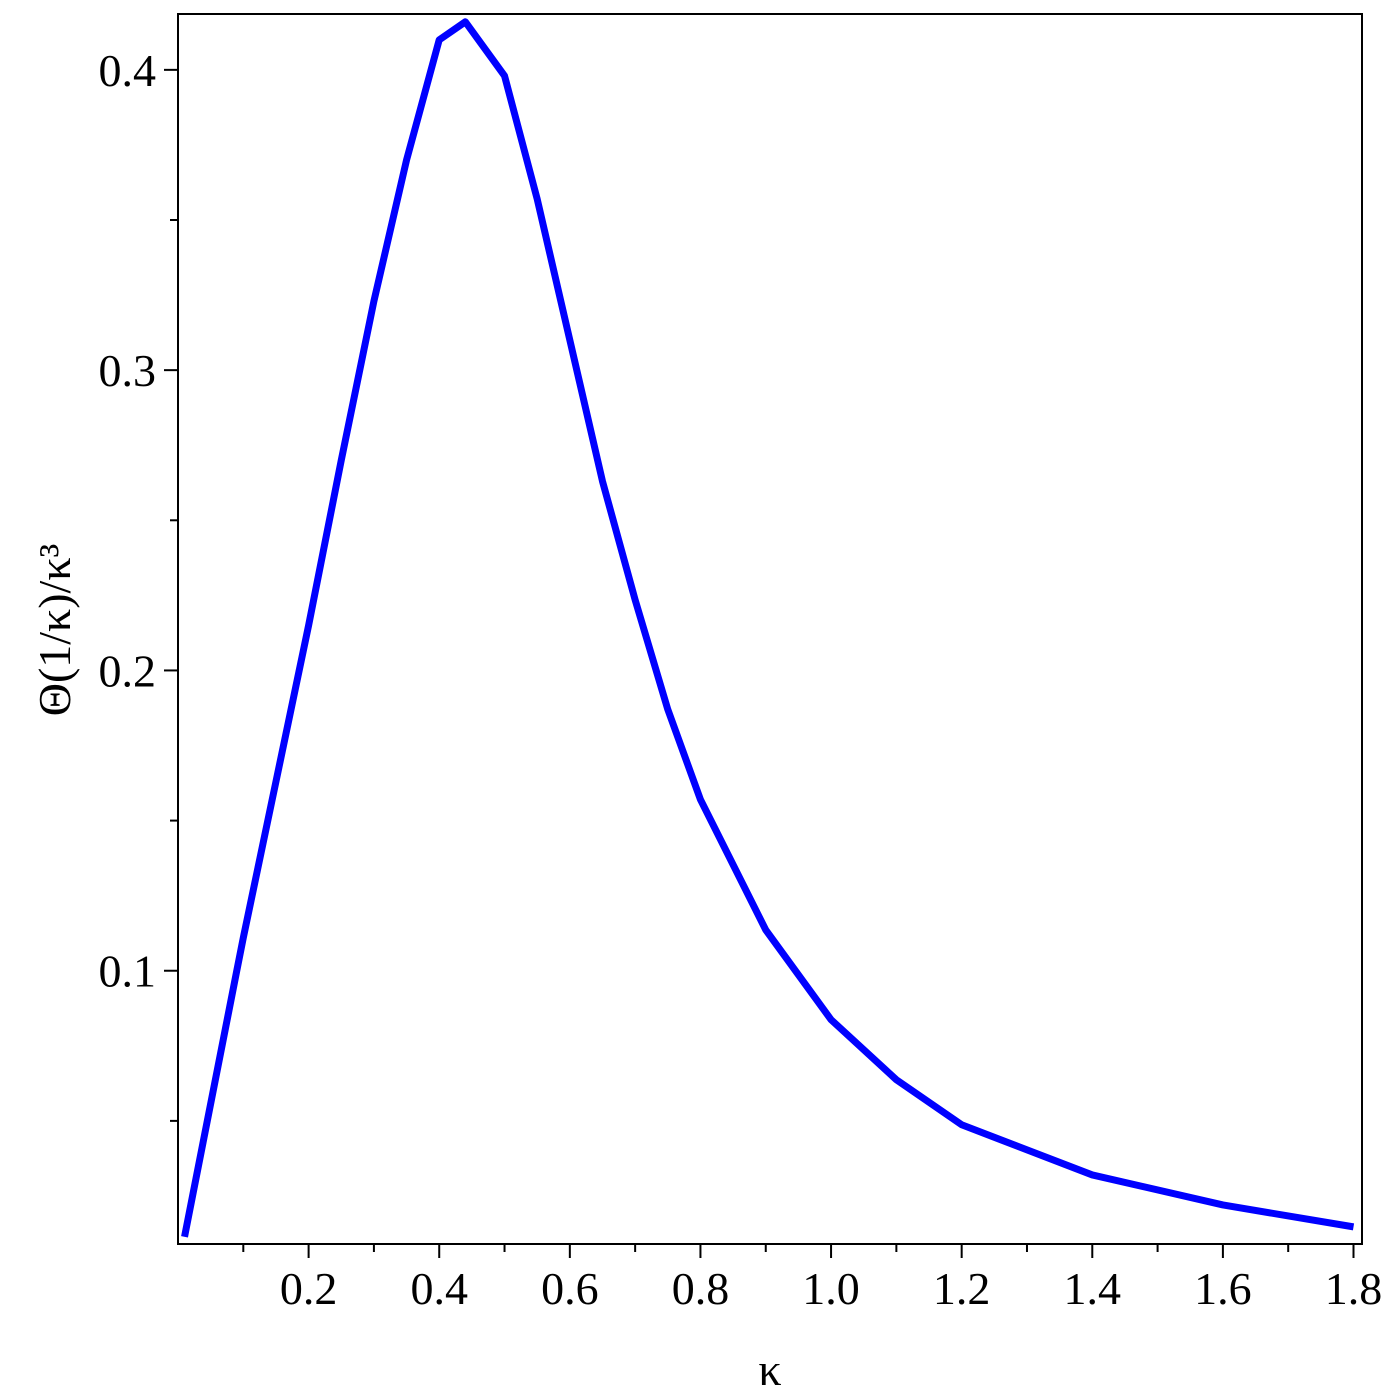  What do you see at coordinates (1093, 1288) in the screenshot?
I see `x-tick-label: 1.4` at bounding box center [1093, 1288].